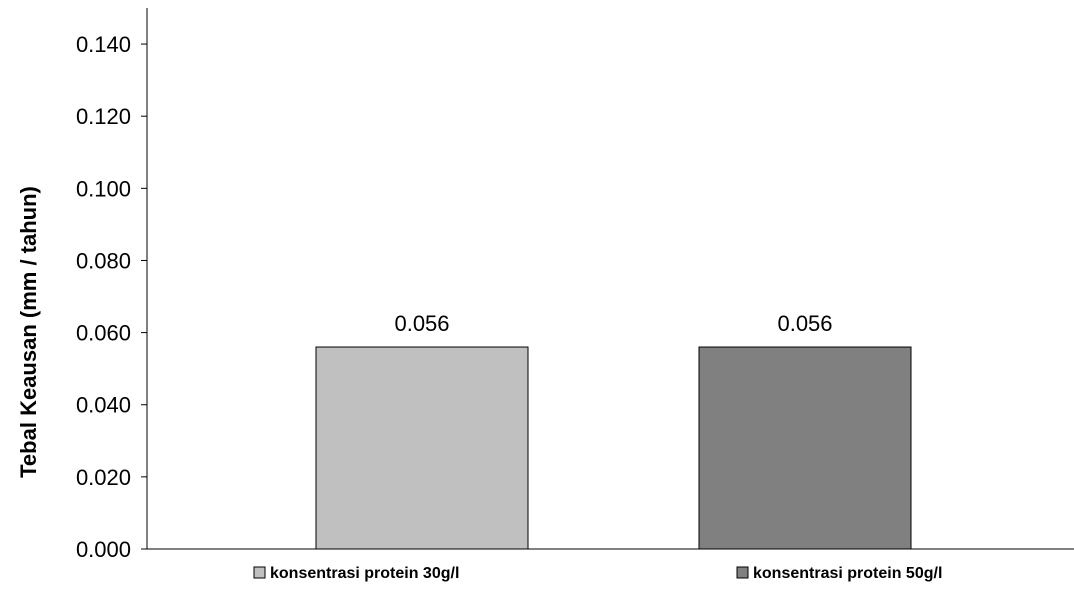  Describe the element at coordinates (103, 116) in the screenshot. I see `y-tick-label: 0.120` at that location.